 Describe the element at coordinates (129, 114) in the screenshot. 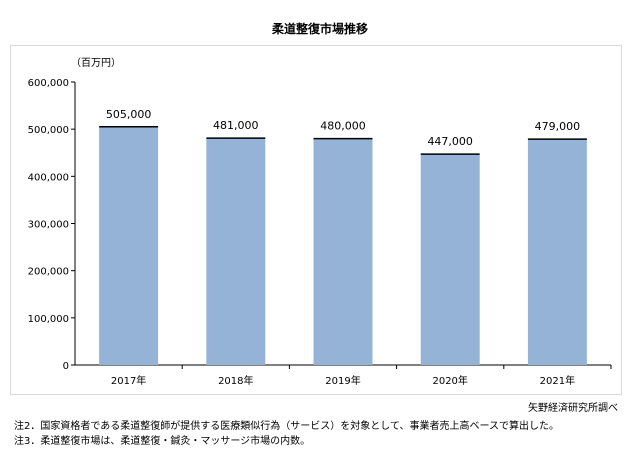

I see `data-label: 505,000` at that location.